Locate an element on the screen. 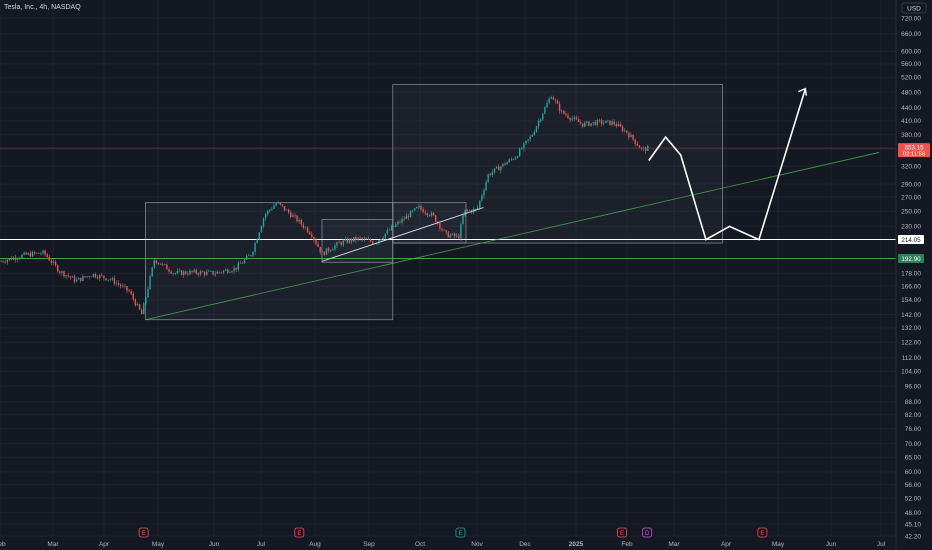  event-marker-4: D is located at coordinates (647, 532).